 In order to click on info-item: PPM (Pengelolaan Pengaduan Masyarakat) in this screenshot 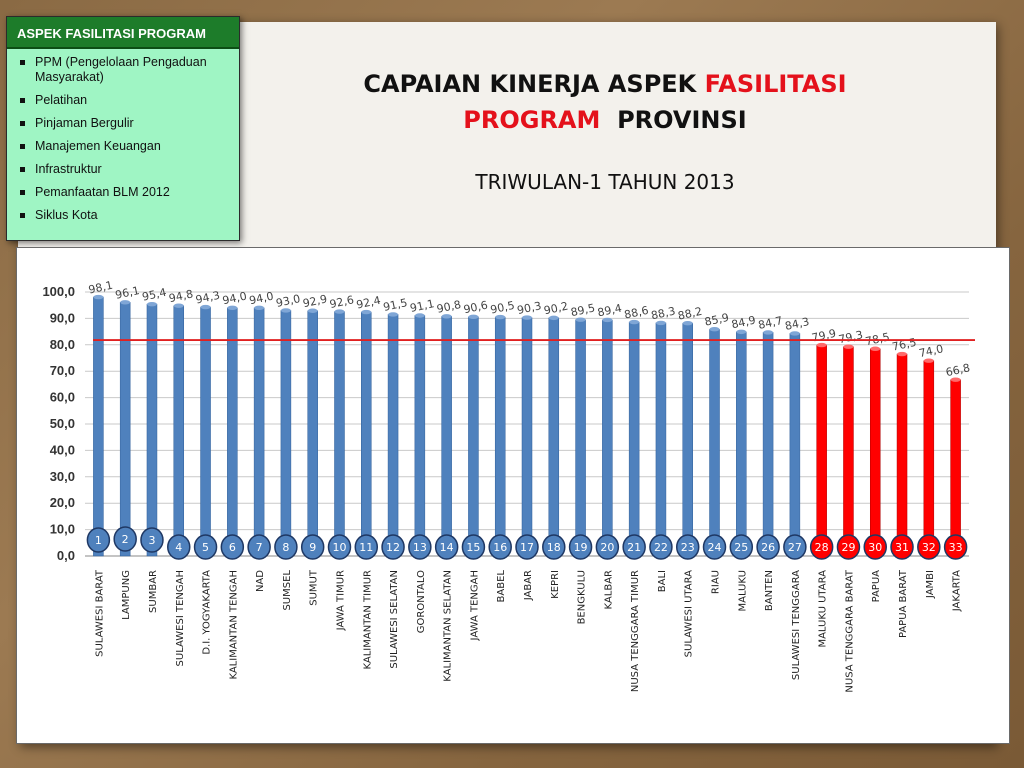, I will do `click(124, 70)`.